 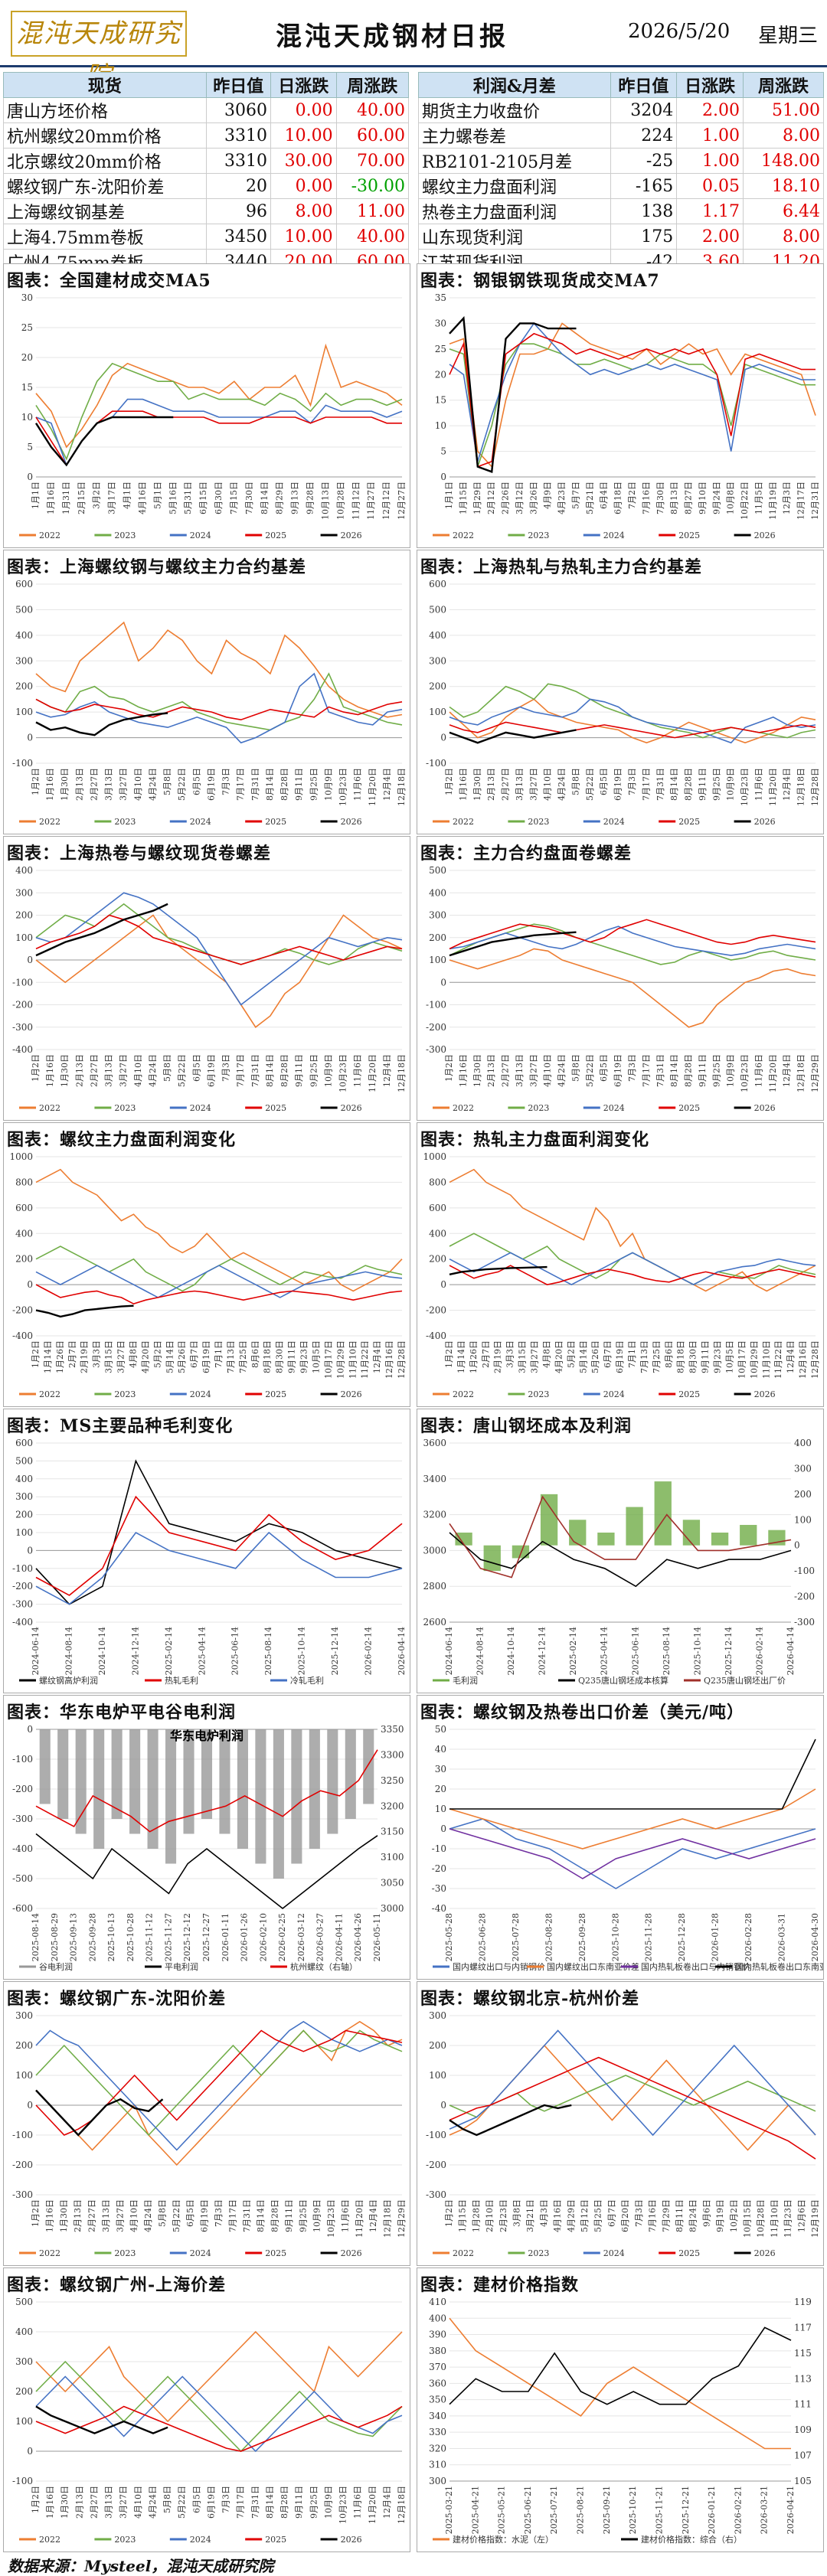 I want to click on x-tick-label: 2026-01-21, so click(x=712, y=2510).